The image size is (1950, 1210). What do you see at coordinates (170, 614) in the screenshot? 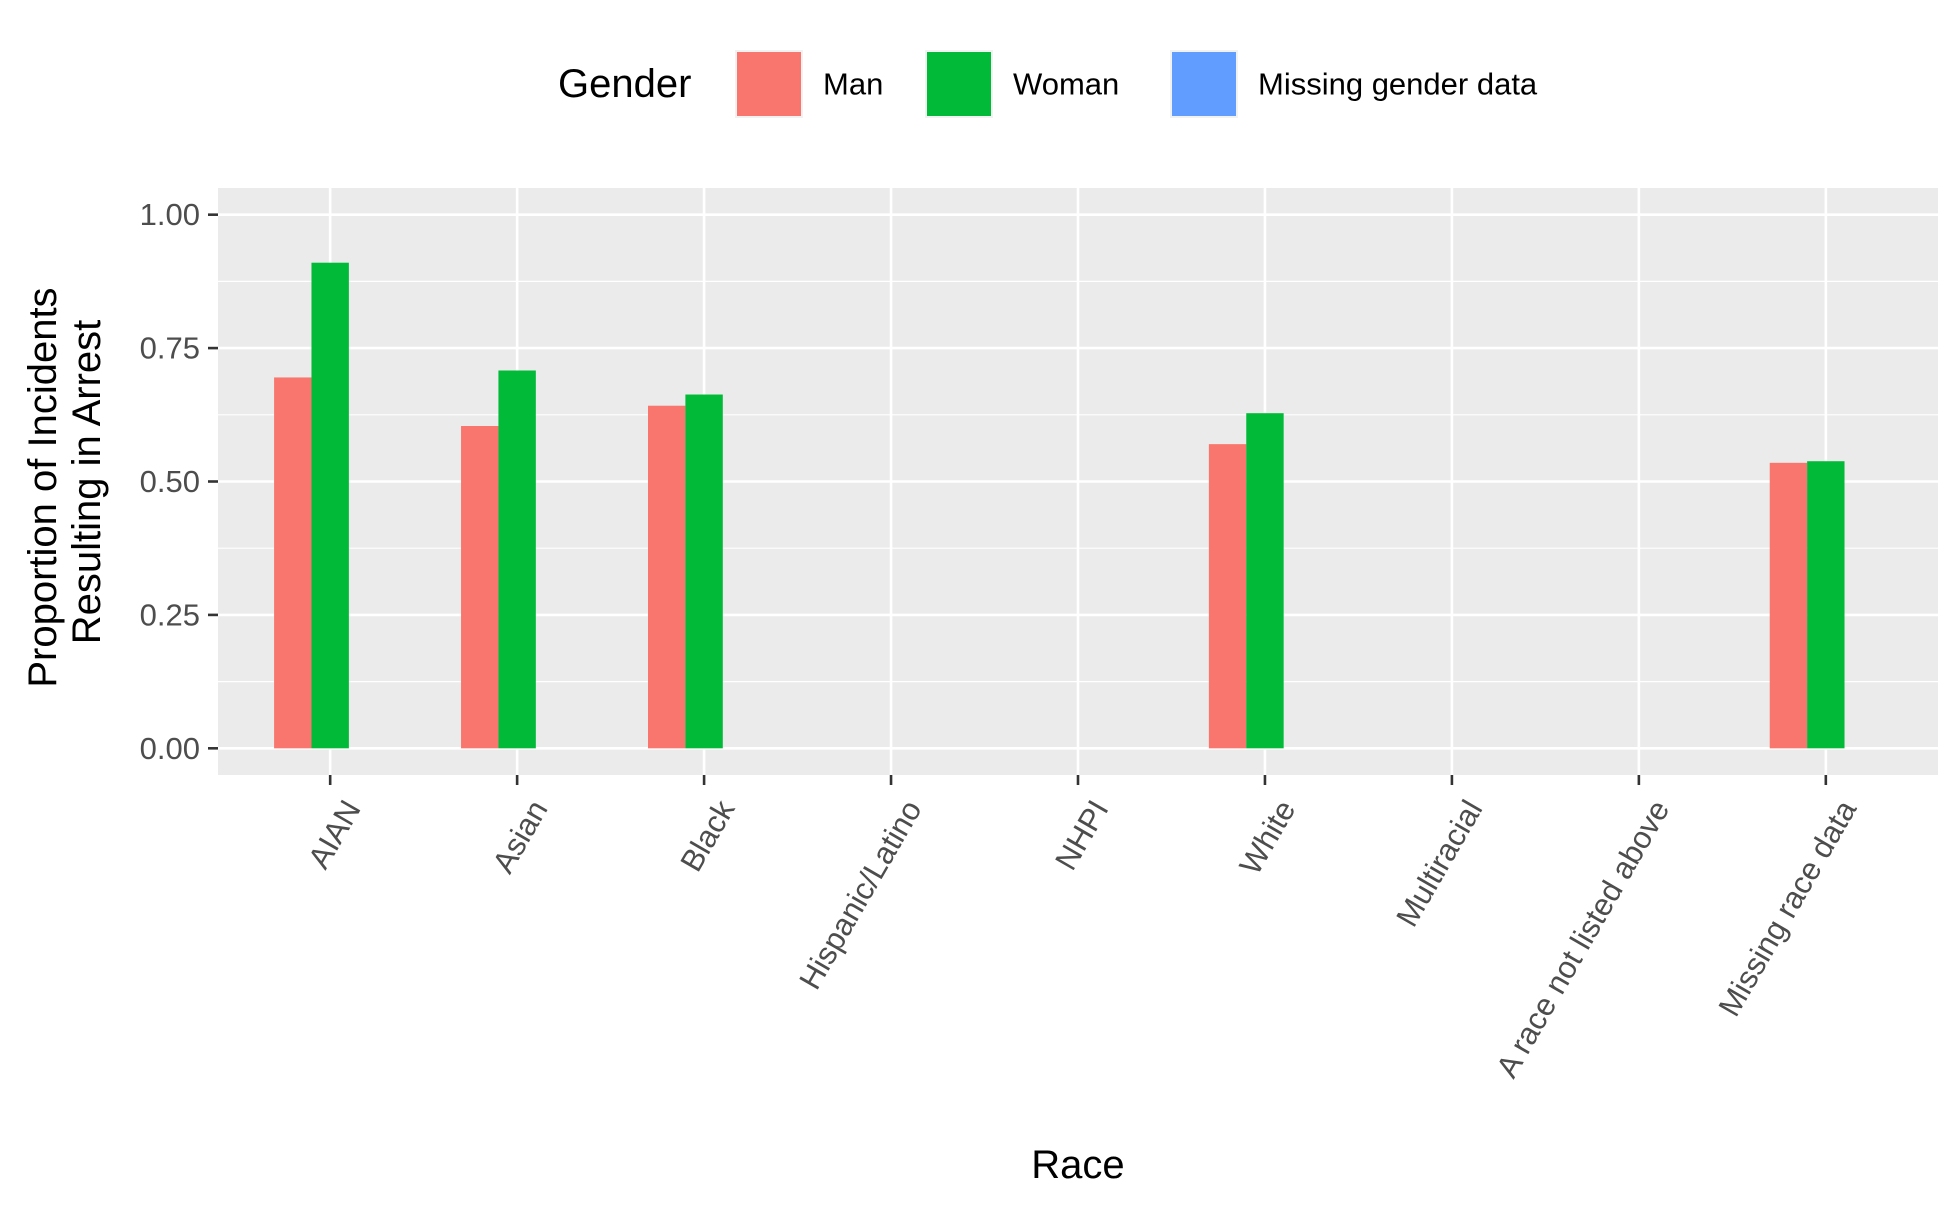
I see `y-tick-label: 0.25` at bounding box center [170, 614].